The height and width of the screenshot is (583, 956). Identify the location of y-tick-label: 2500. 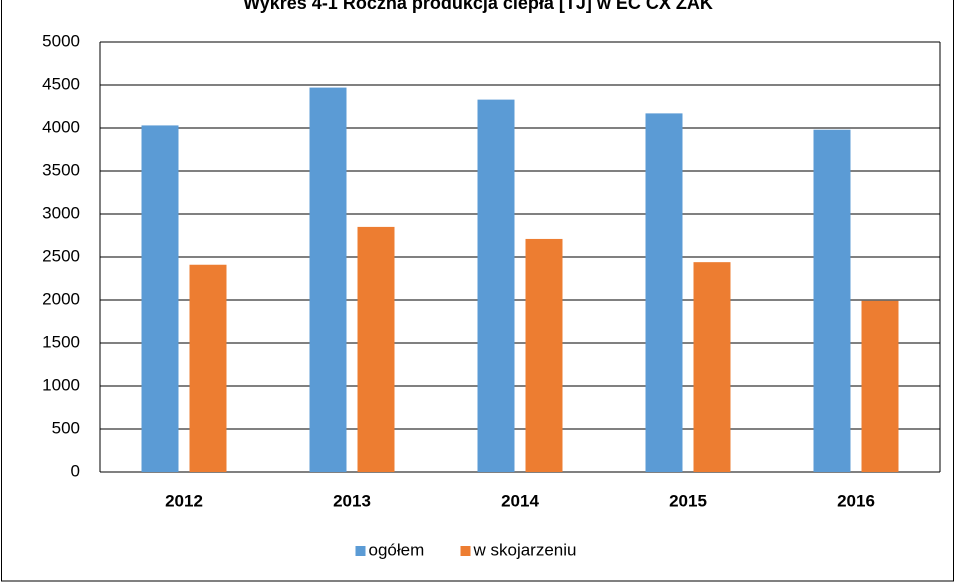
(61, 255).